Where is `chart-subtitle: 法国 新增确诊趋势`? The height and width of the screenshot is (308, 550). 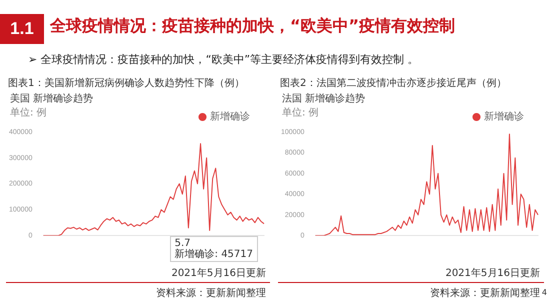
chart-subtitle: 法国 新增确诊趋势 is located at coordinates (324, 98).